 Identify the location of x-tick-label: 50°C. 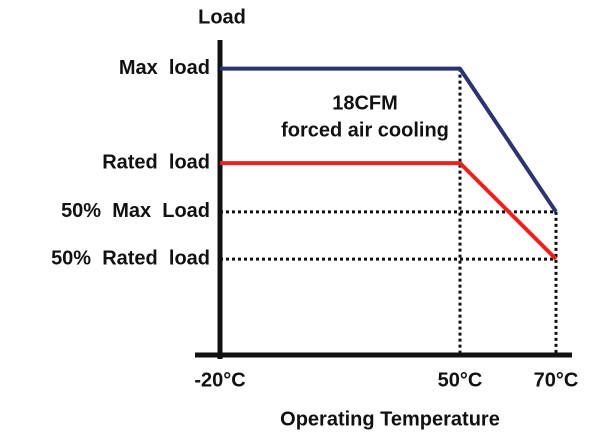
(460, 380).